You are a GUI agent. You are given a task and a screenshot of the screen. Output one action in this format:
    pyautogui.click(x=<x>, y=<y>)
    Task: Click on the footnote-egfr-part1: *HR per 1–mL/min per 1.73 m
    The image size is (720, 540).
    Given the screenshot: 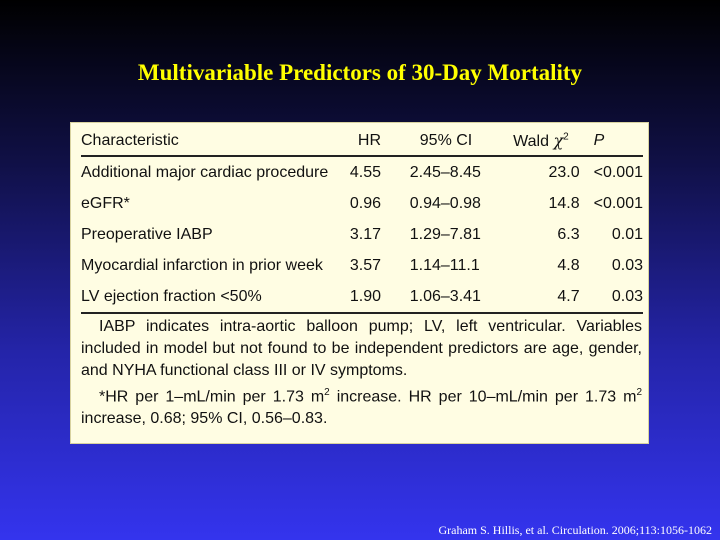 What is the action you would take?
    pyautogui.click(x=212, y=397)
    